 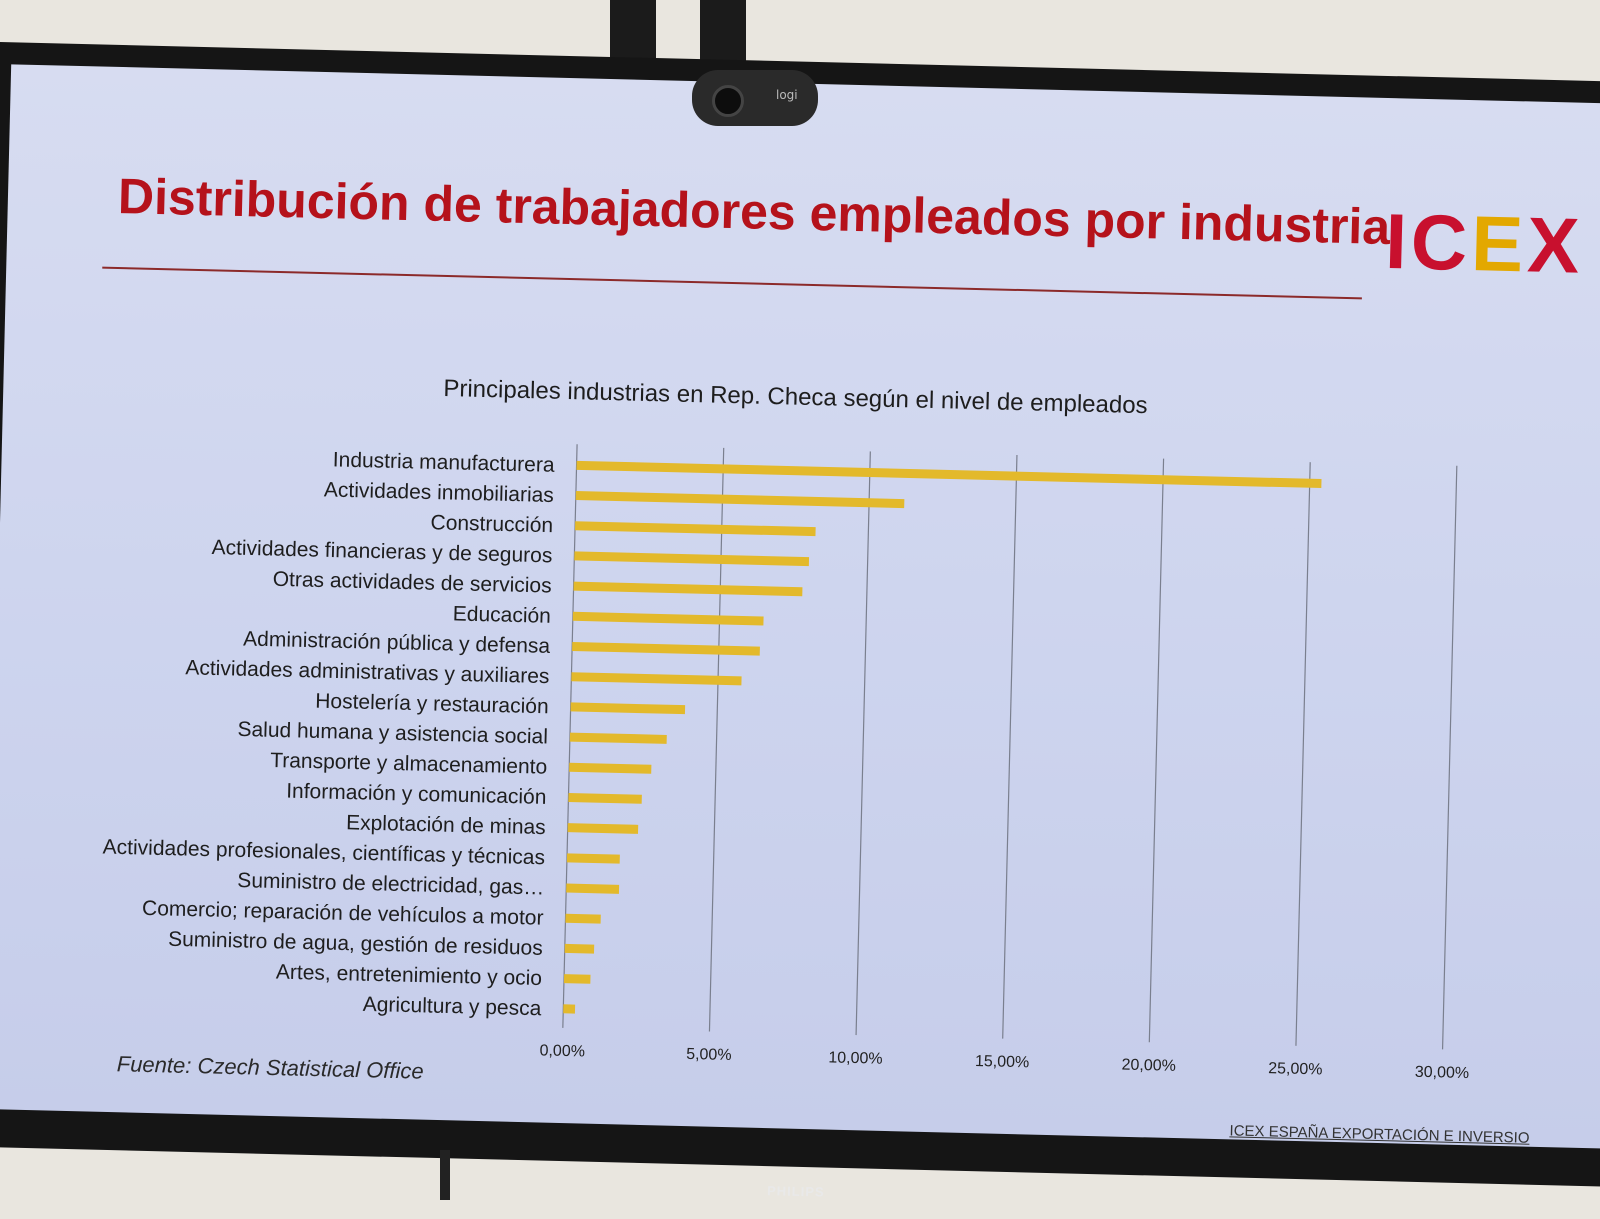 I want to click on category-label: Otras actividades de servicios, so click(x=411, y=583).